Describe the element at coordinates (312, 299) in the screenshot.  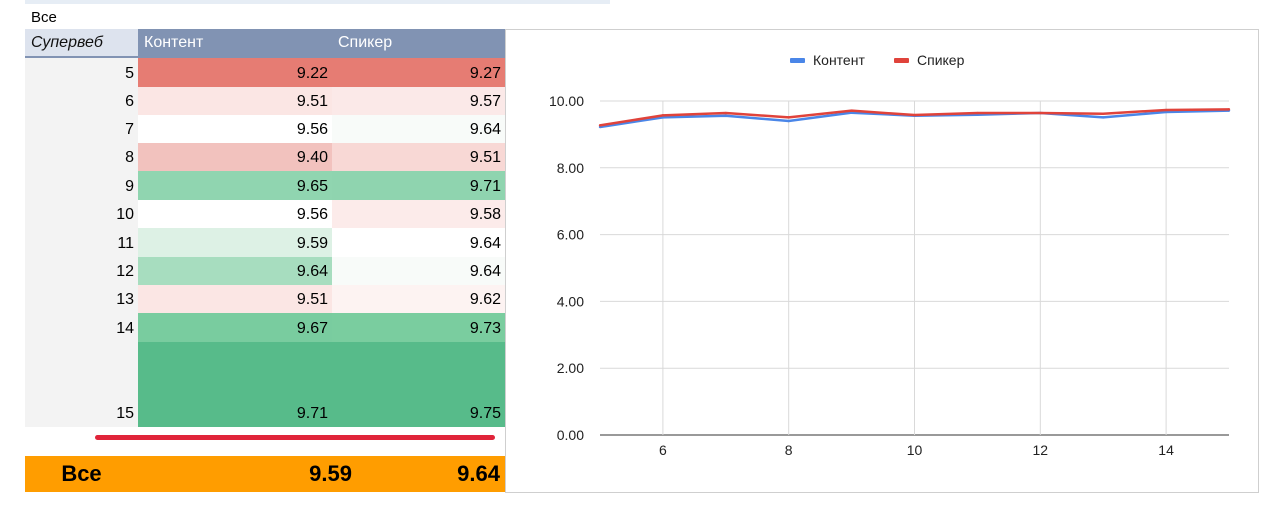
I see `content-cell-text: 9.51` at that location.